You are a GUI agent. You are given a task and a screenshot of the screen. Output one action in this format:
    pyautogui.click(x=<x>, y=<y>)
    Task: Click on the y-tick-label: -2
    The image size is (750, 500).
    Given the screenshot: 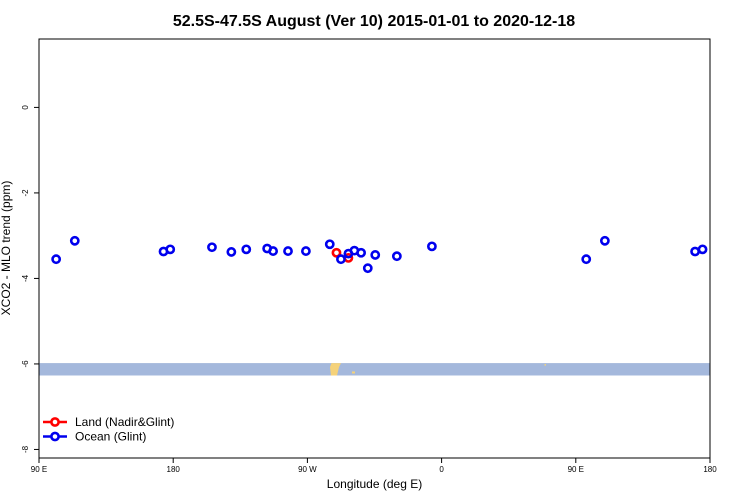 What is the action you would take?
    pyautogui.click(x=25, y=193)
    